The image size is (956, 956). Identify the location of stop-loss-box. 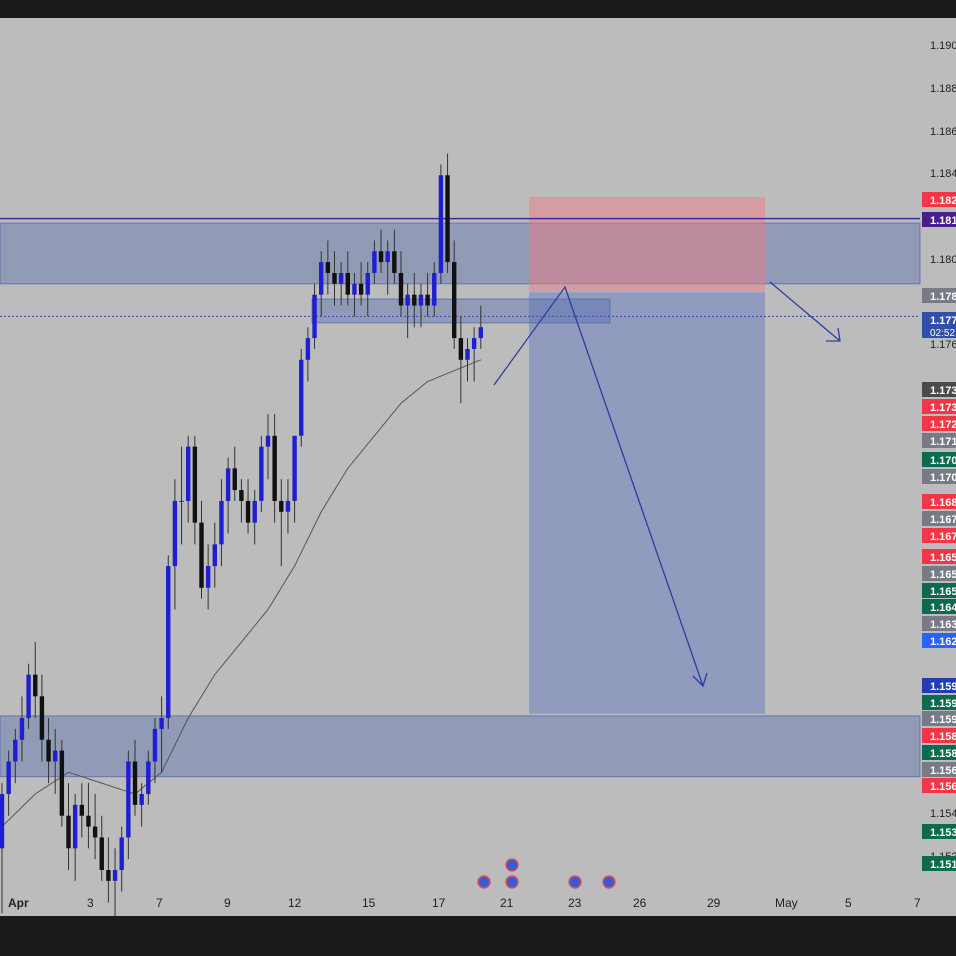
(647, 244).